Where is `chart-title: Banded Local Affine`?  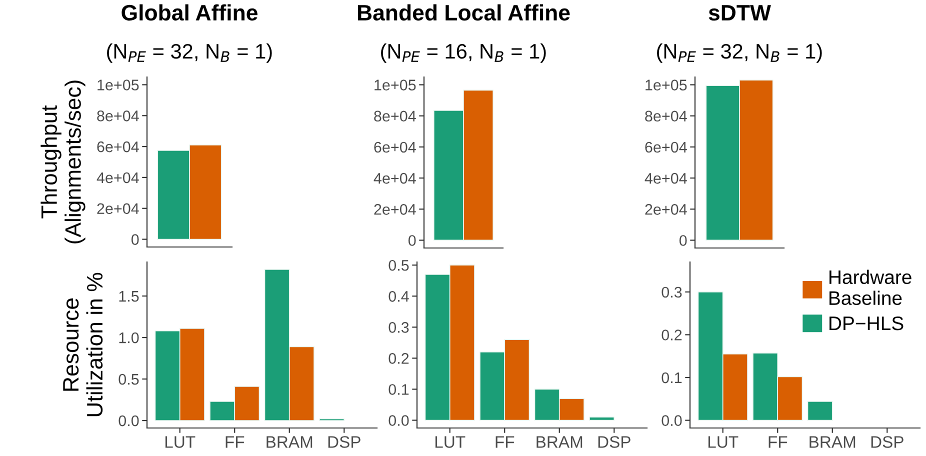
chart-title: Banded Local Affine is located at coordinates (464, 12).